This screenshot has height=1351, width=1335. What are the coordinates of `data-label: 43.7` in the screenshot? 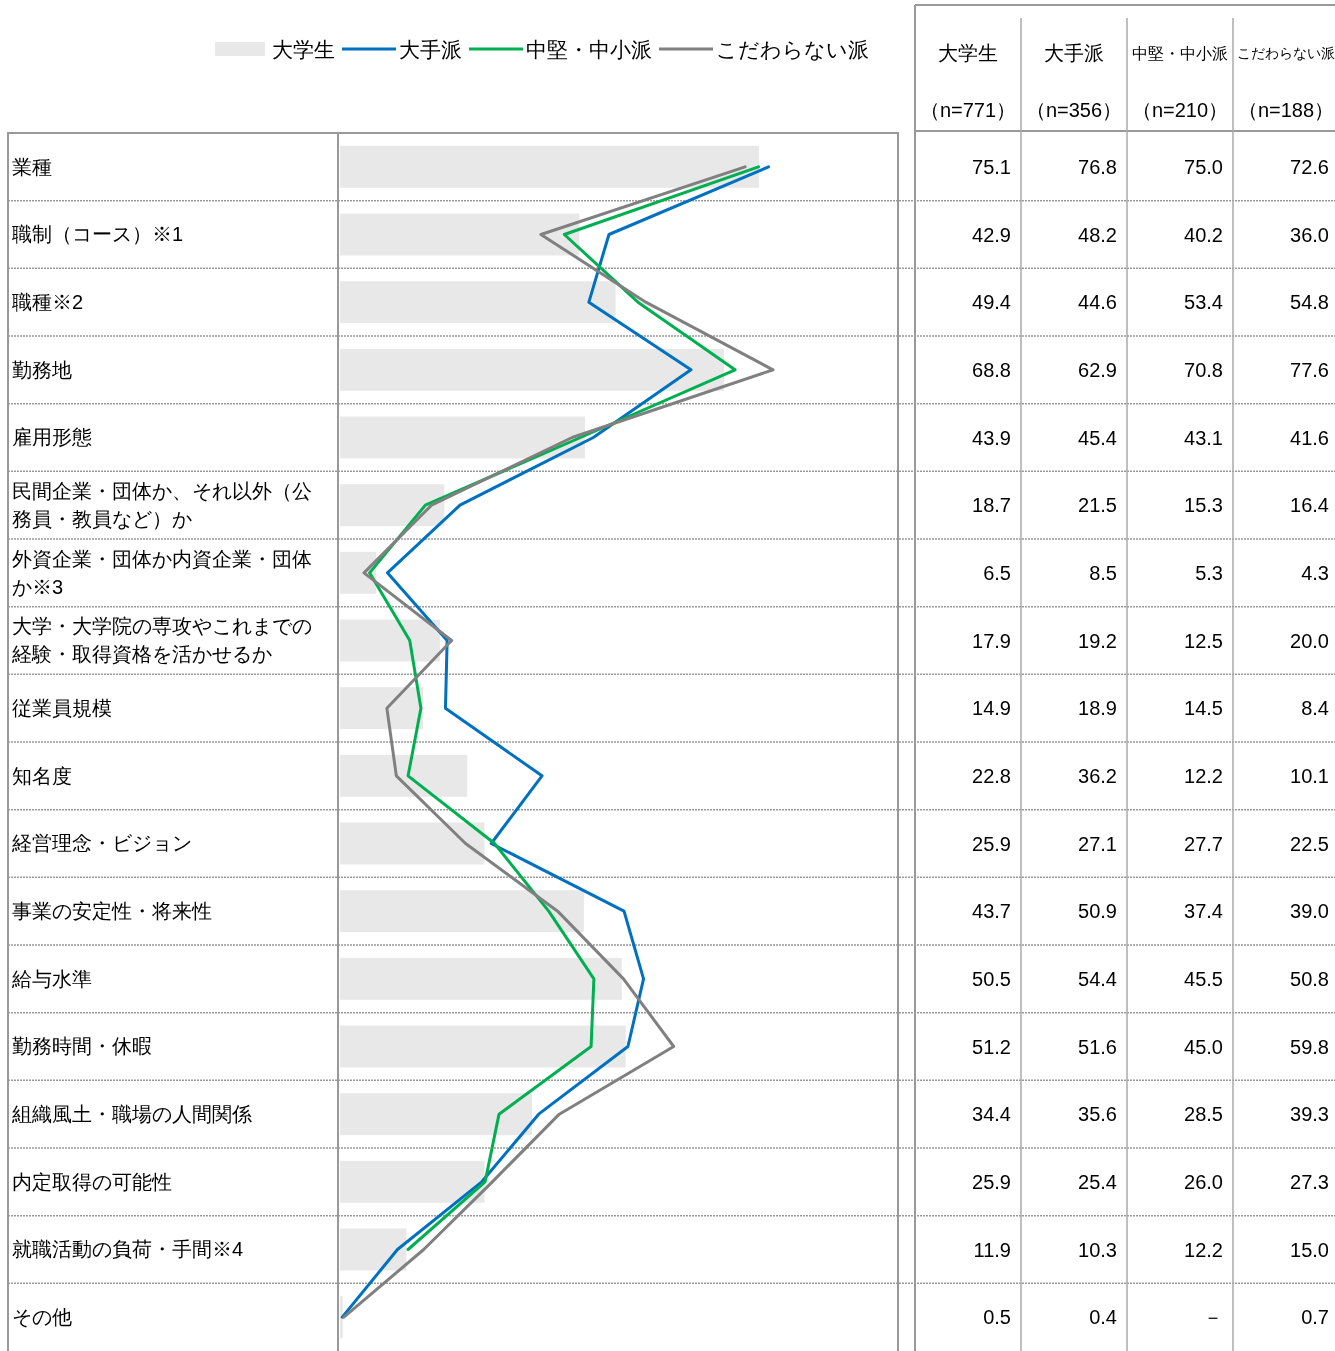 It's located at (991, 911).